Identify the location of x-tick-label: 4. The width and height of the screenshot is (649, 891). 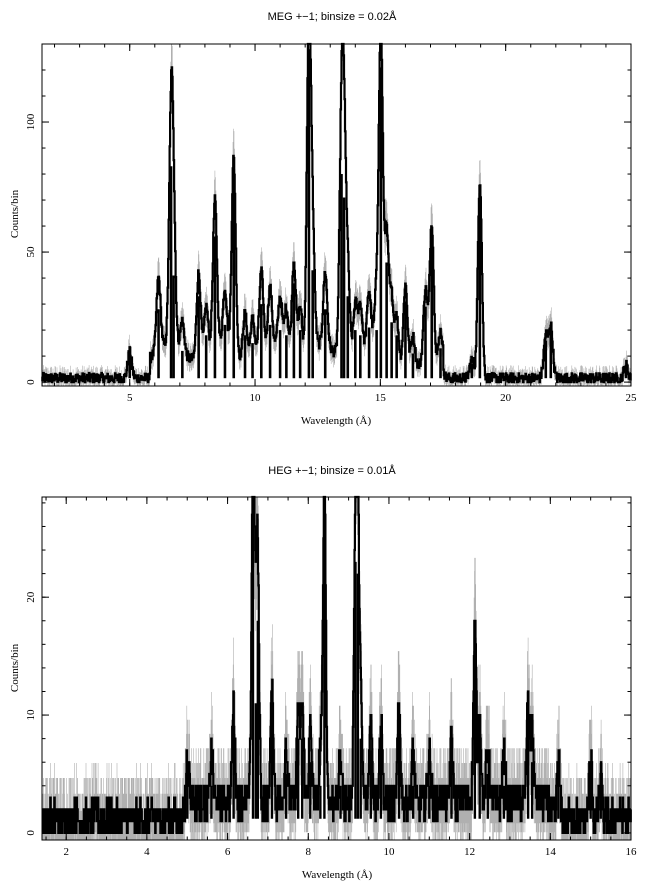
(147, 852).